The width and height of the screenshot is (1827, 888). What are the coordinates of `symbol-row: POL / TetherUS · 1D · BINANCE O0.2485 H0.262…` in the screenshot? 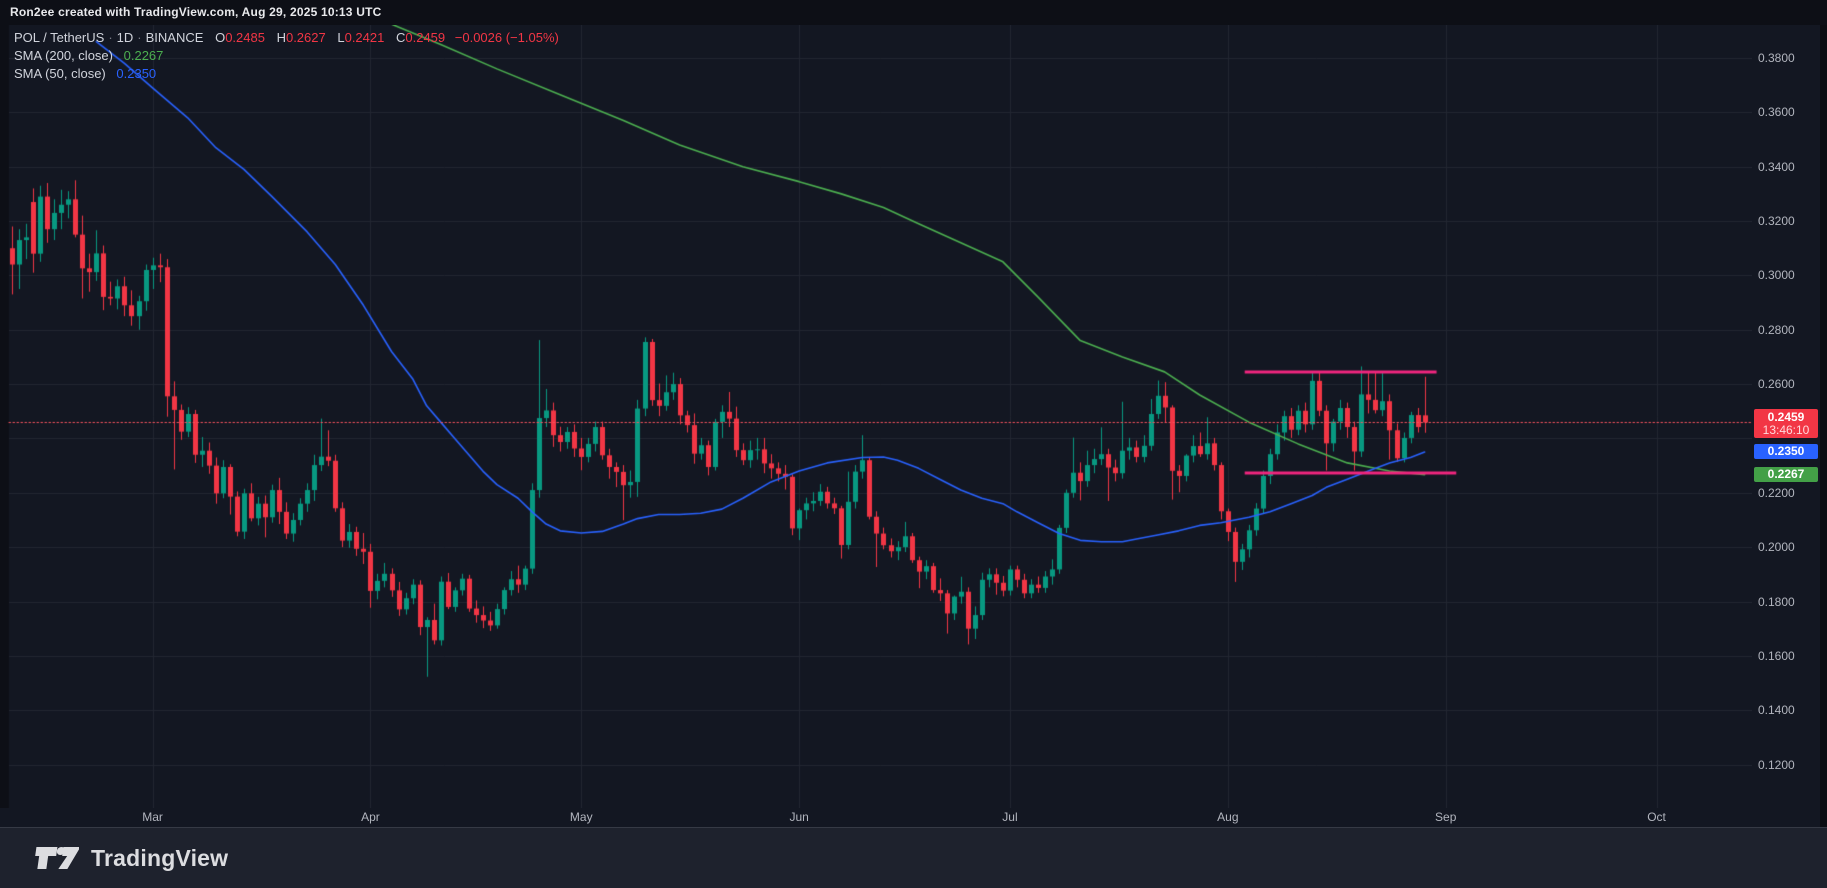 It's located at (286, 38).